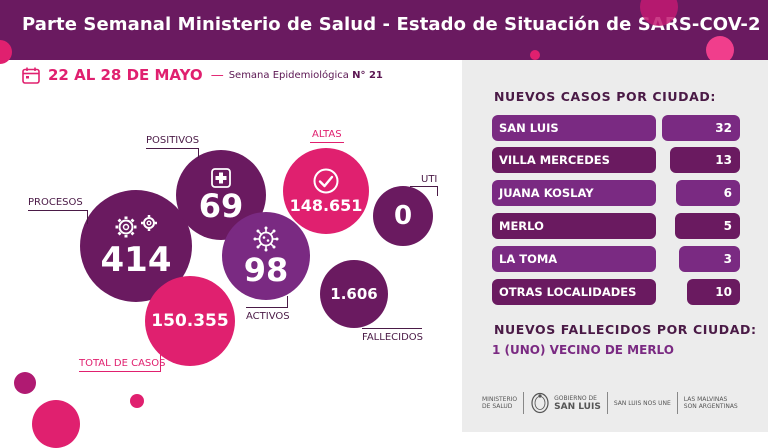  I want to click on city-value: 5, so click(707, 226).